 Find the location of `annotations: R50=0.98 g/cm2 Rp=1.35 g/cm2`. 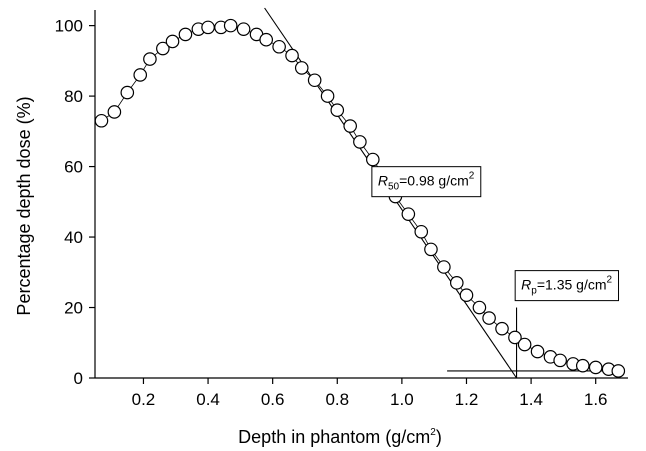

annotations: R50=0.98 g/cm2 Rp=1.35 g/cm2 is located at coordinates (495, 234).